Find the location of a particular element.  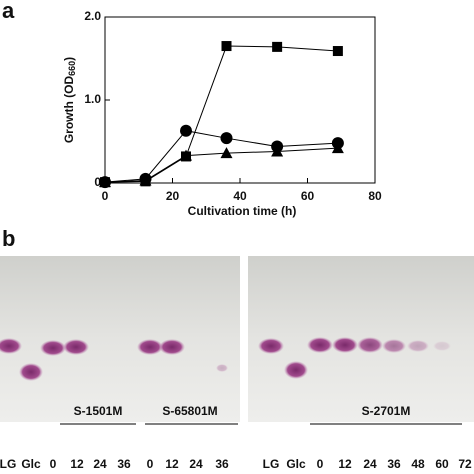

x-axis-label: Cultivation time (h) is located at coordinates (242, 211).